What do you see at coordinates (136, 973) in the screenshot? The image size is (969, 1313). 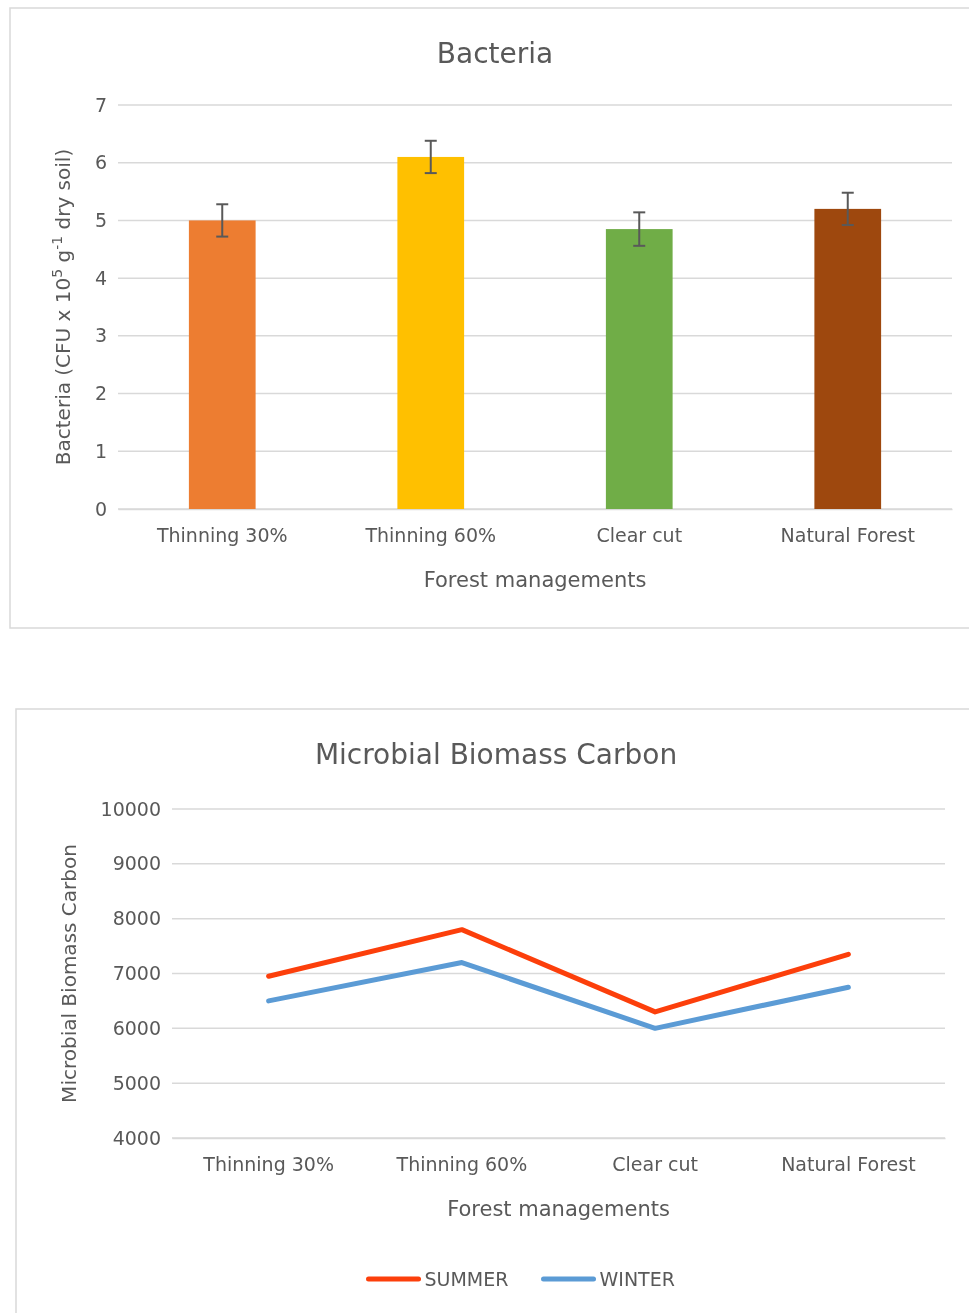 I see `y-tick-label: 7000` at bounding box center [136, 973].